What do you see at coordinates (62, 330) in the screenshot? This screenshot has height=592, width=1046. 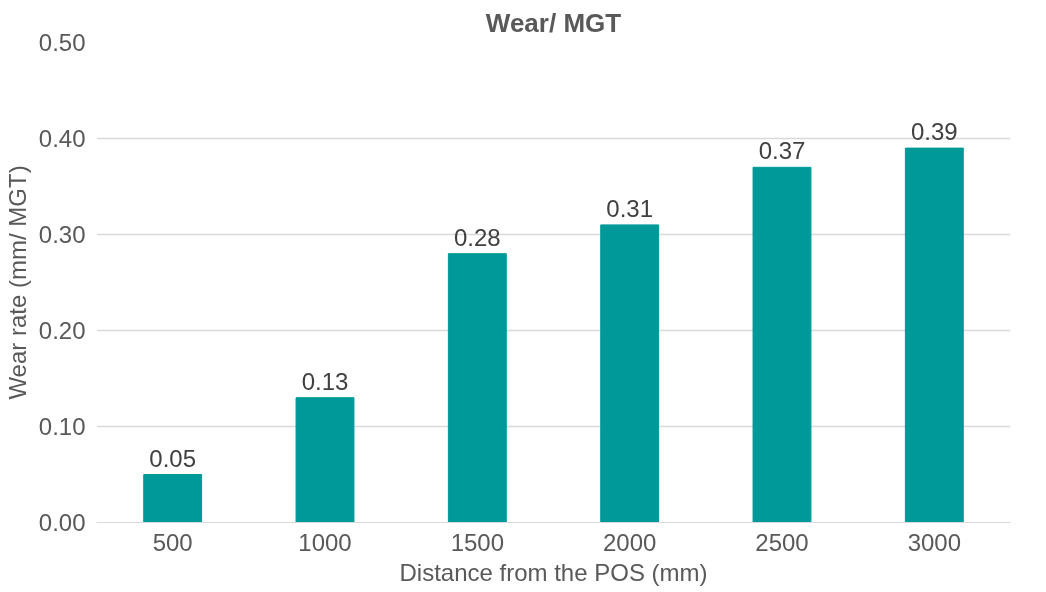 I see `y-tick-label: 0.20` at bounding box center [62, 330].